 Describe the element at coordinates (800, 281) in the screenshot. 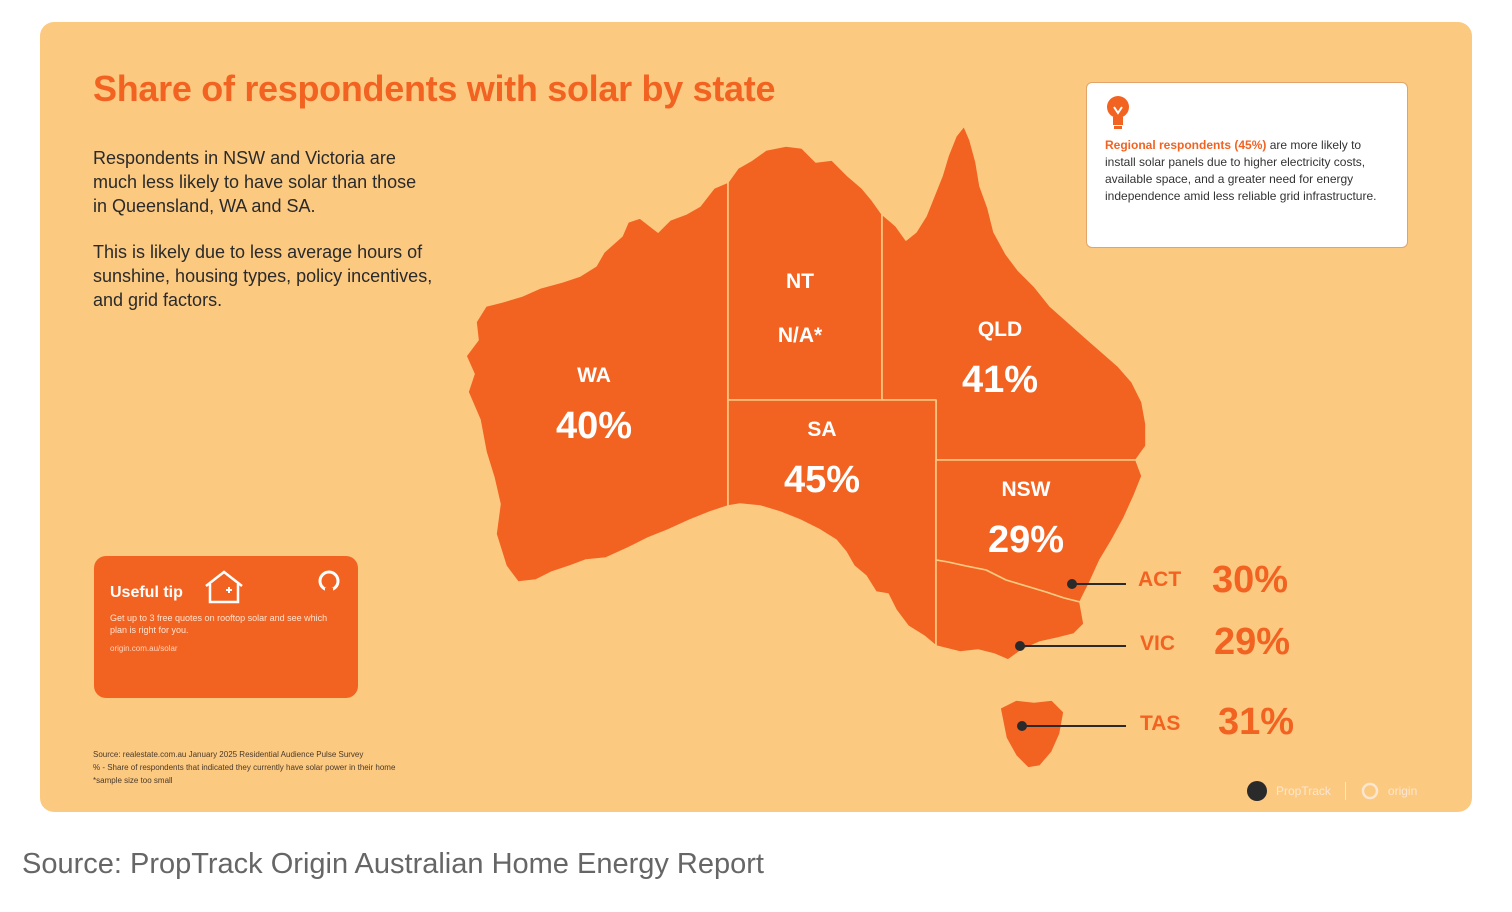

I see `state-label-nt: NT` at that location.